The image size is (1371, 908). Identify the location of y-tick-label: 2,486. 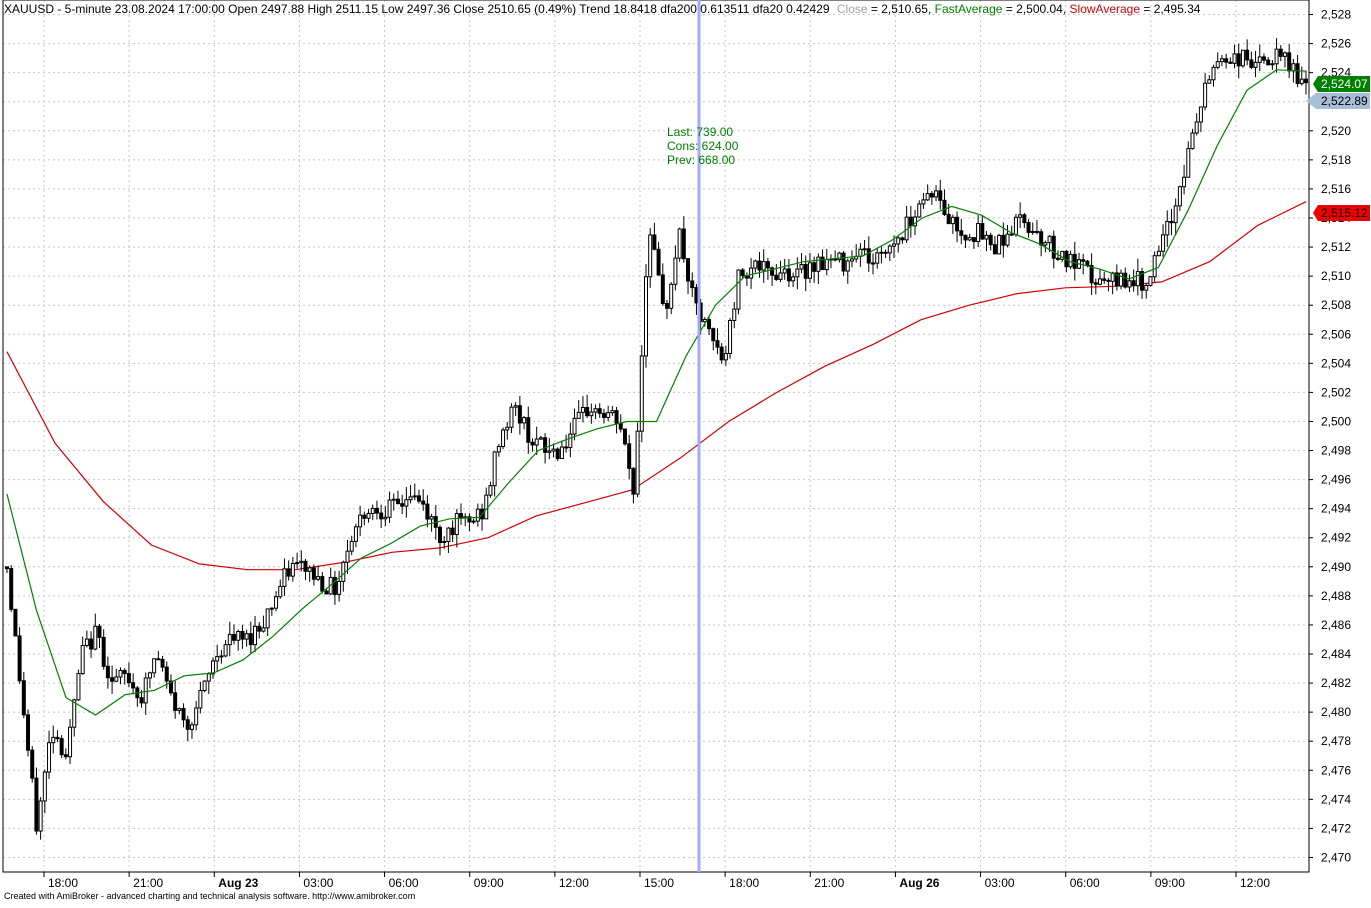
(1336, 625).